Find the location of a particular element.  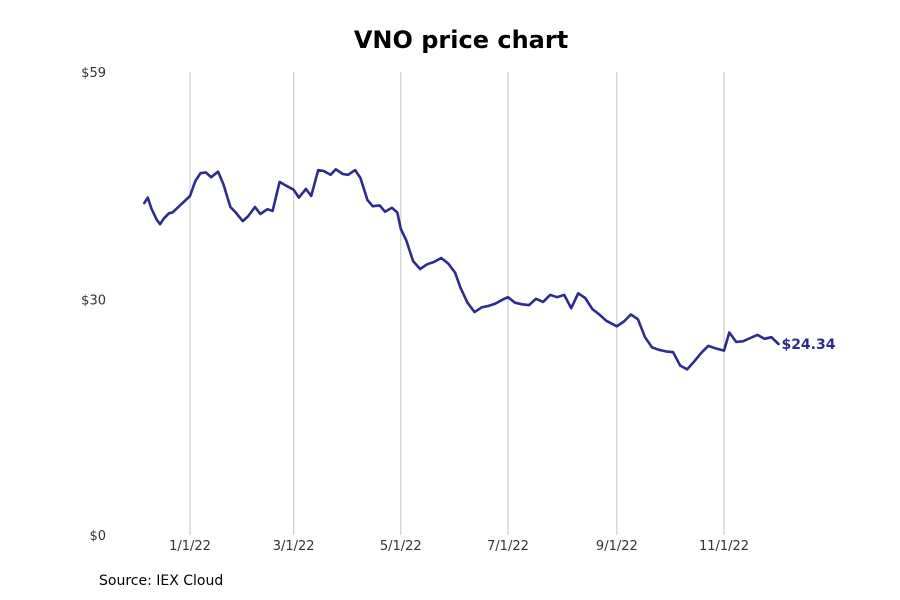

x-tick-label: 9/1/22 is located at coordinates (617, 546).